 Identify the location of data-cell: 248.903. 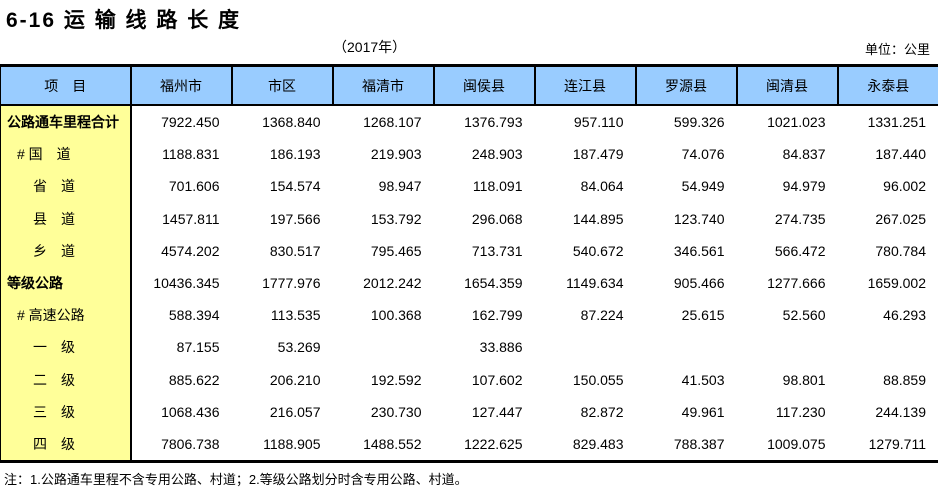
(497, 154).